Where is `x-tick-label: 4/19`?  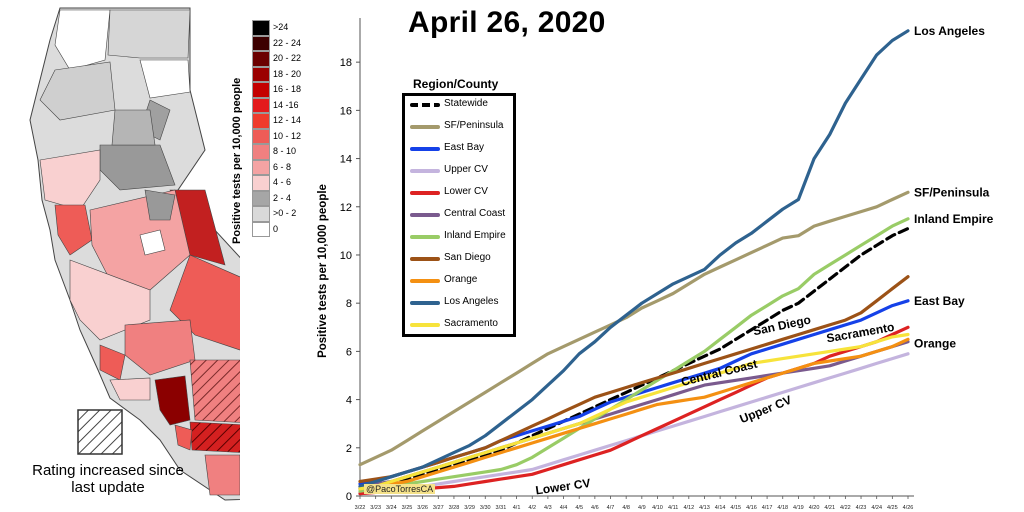 x-tick-label: 4/19 is located at coordinates (798, 508).